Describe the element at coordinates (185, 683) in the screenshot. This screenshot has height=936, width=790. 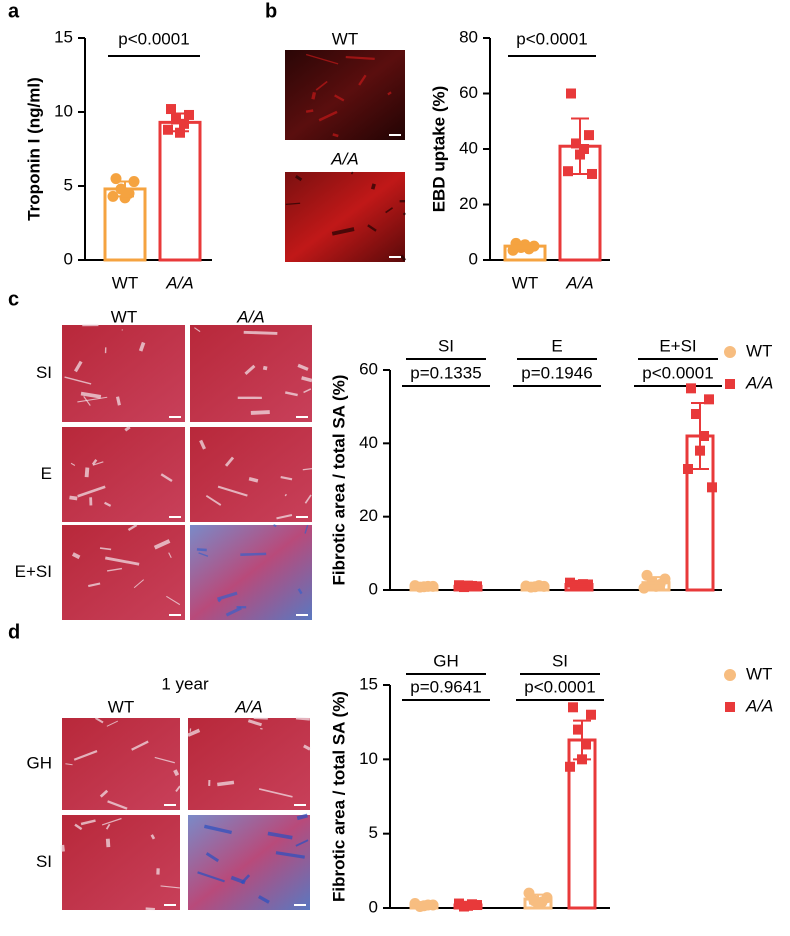
I see `image-title: 1 year` at that location.